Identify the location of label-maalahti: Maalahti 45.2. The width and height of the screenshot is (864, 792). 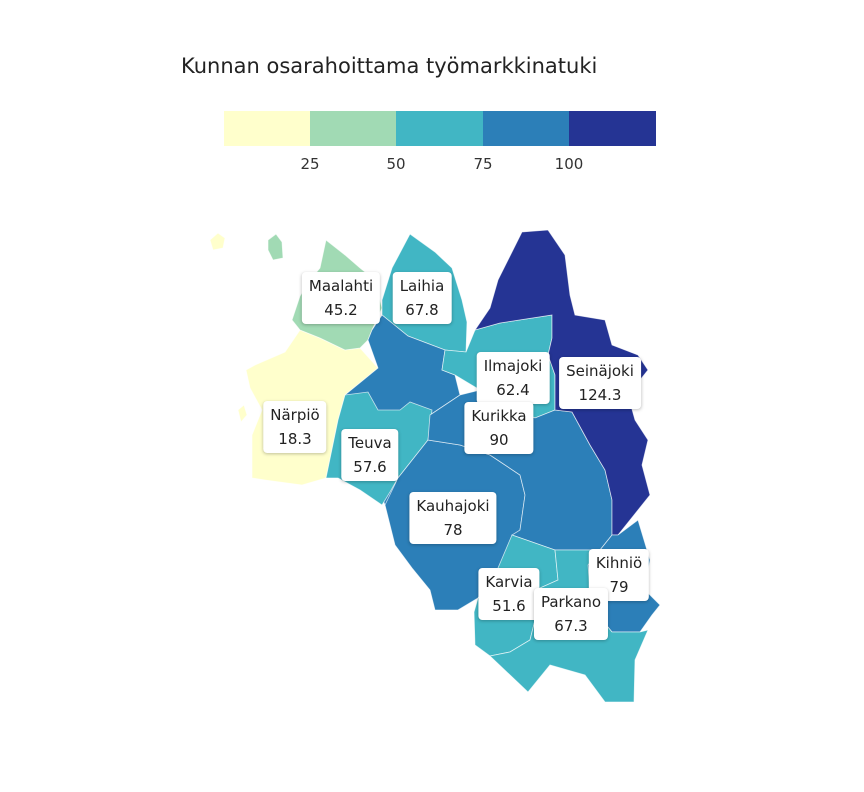
(341, 298).